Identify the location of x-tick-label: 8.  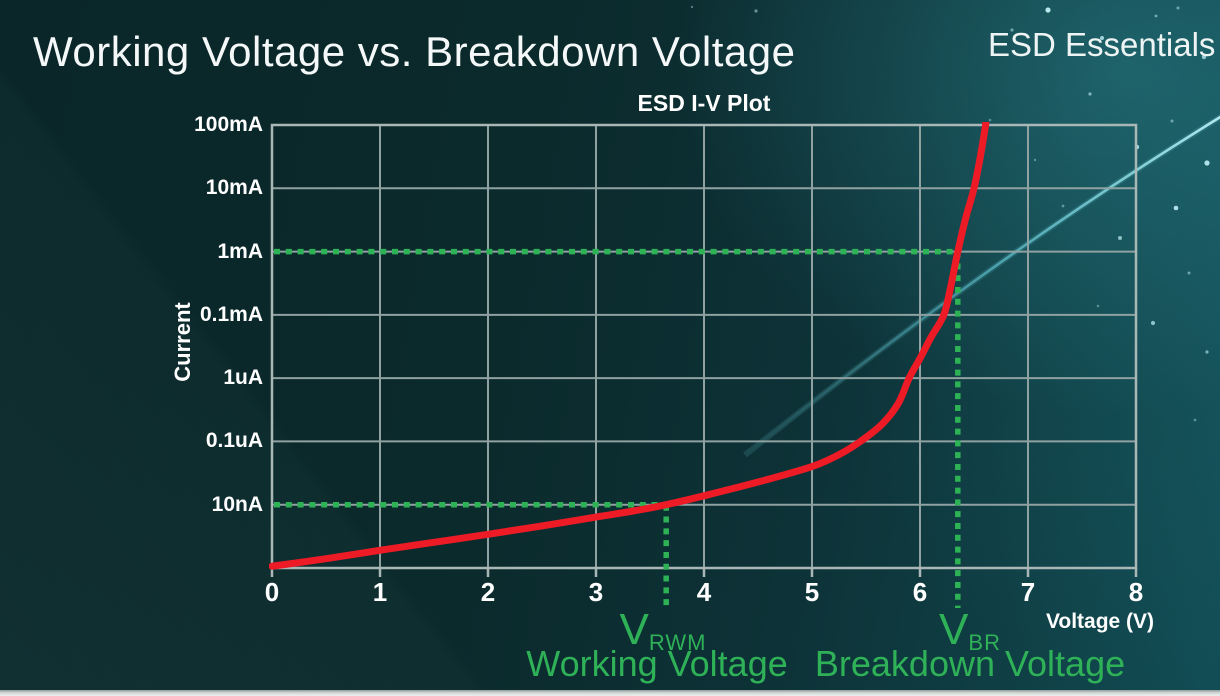
(1136, 592).